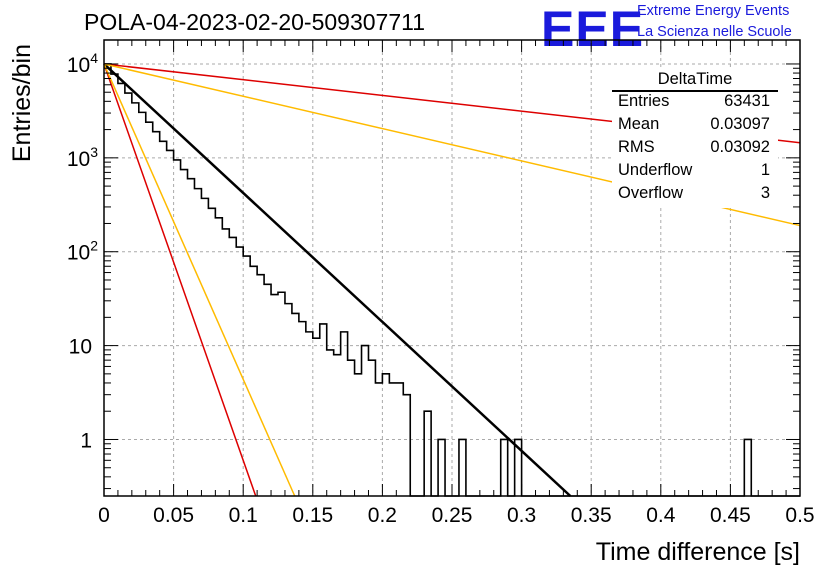 Image resolution: width=836 pixels, height=572 pixels. What do you see at coordinates (694, 103) in the screenshot?
I see `stats-row-entries: Entries 63431` at bounding box center [694, 103].